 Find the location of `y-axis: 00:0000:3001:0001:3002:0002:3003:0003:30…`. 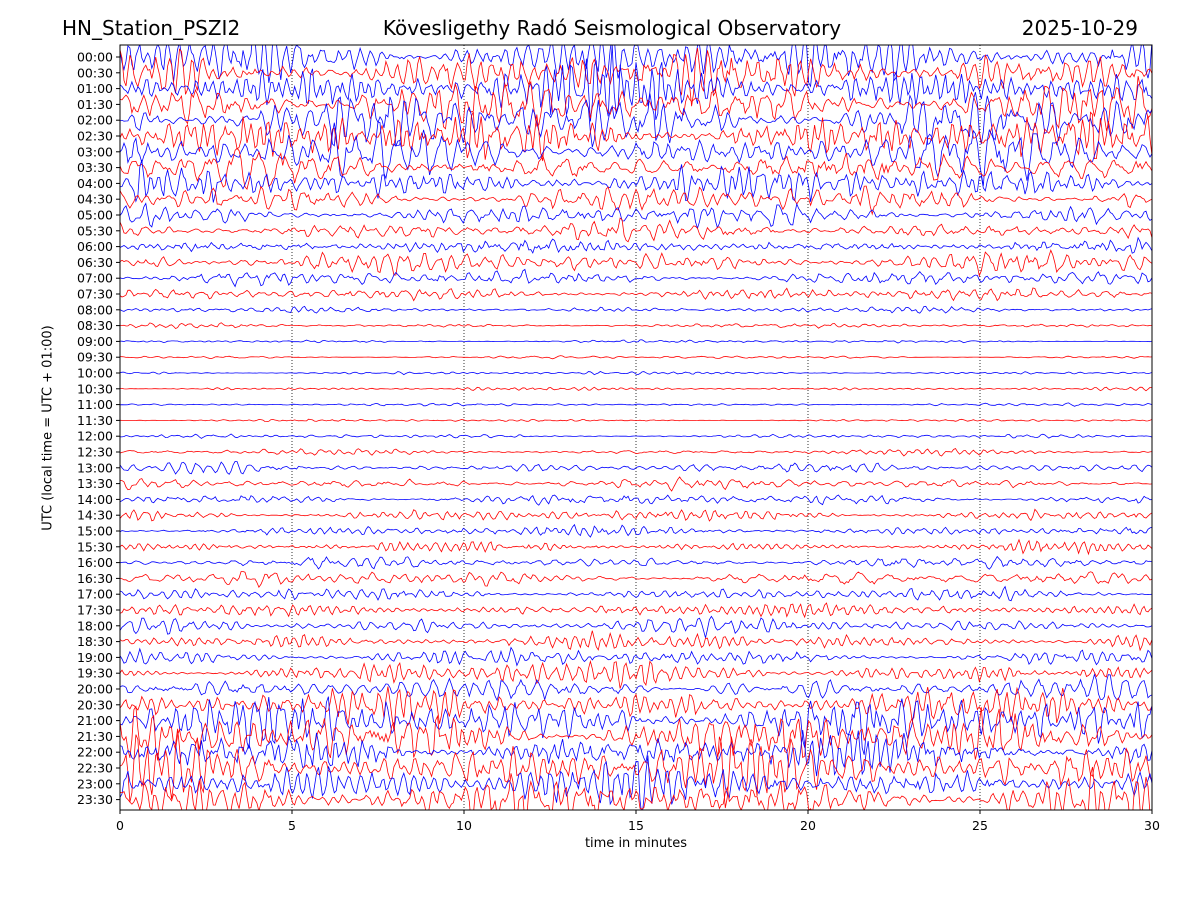

y-axis: 00:0000:3001:0001:3002:0002:3003:0003:30… is located at coordinates (98, 428).